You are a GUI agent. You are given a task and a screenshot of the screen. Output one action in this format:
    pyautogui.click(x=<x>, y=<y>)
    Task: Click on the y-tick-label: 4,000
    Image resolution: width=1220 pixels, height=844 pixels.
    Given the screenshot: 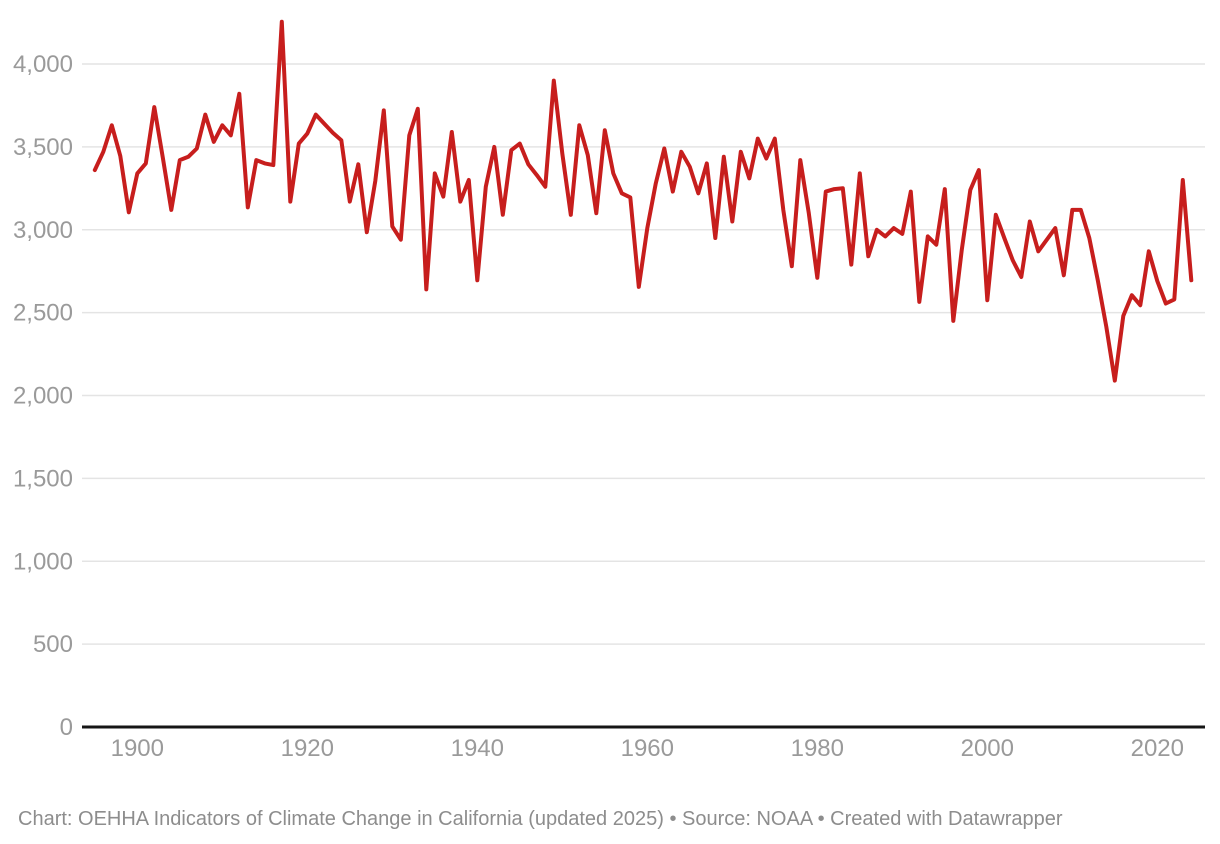 What is the action you would take?
    pyautogui.click(x=43, y=64)
    